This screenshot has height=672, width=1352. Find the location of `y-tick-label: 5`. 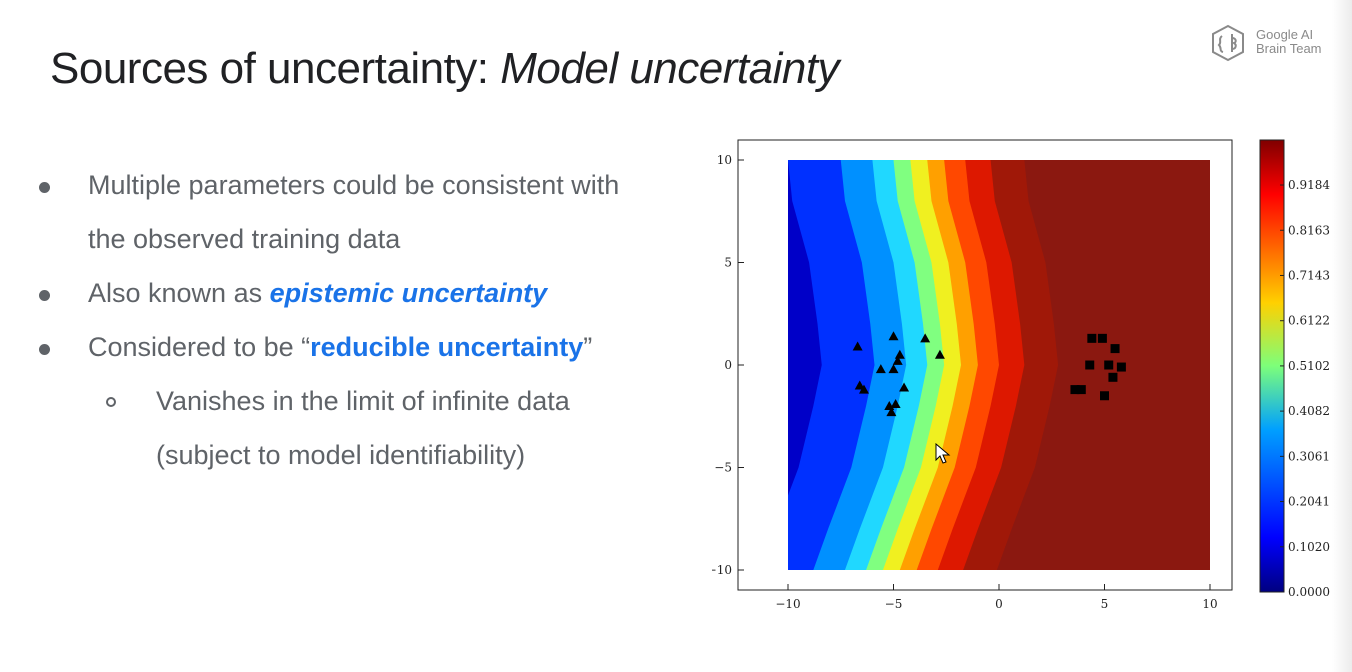

y-tick-label: 5 is located at coordinates (728, 263).